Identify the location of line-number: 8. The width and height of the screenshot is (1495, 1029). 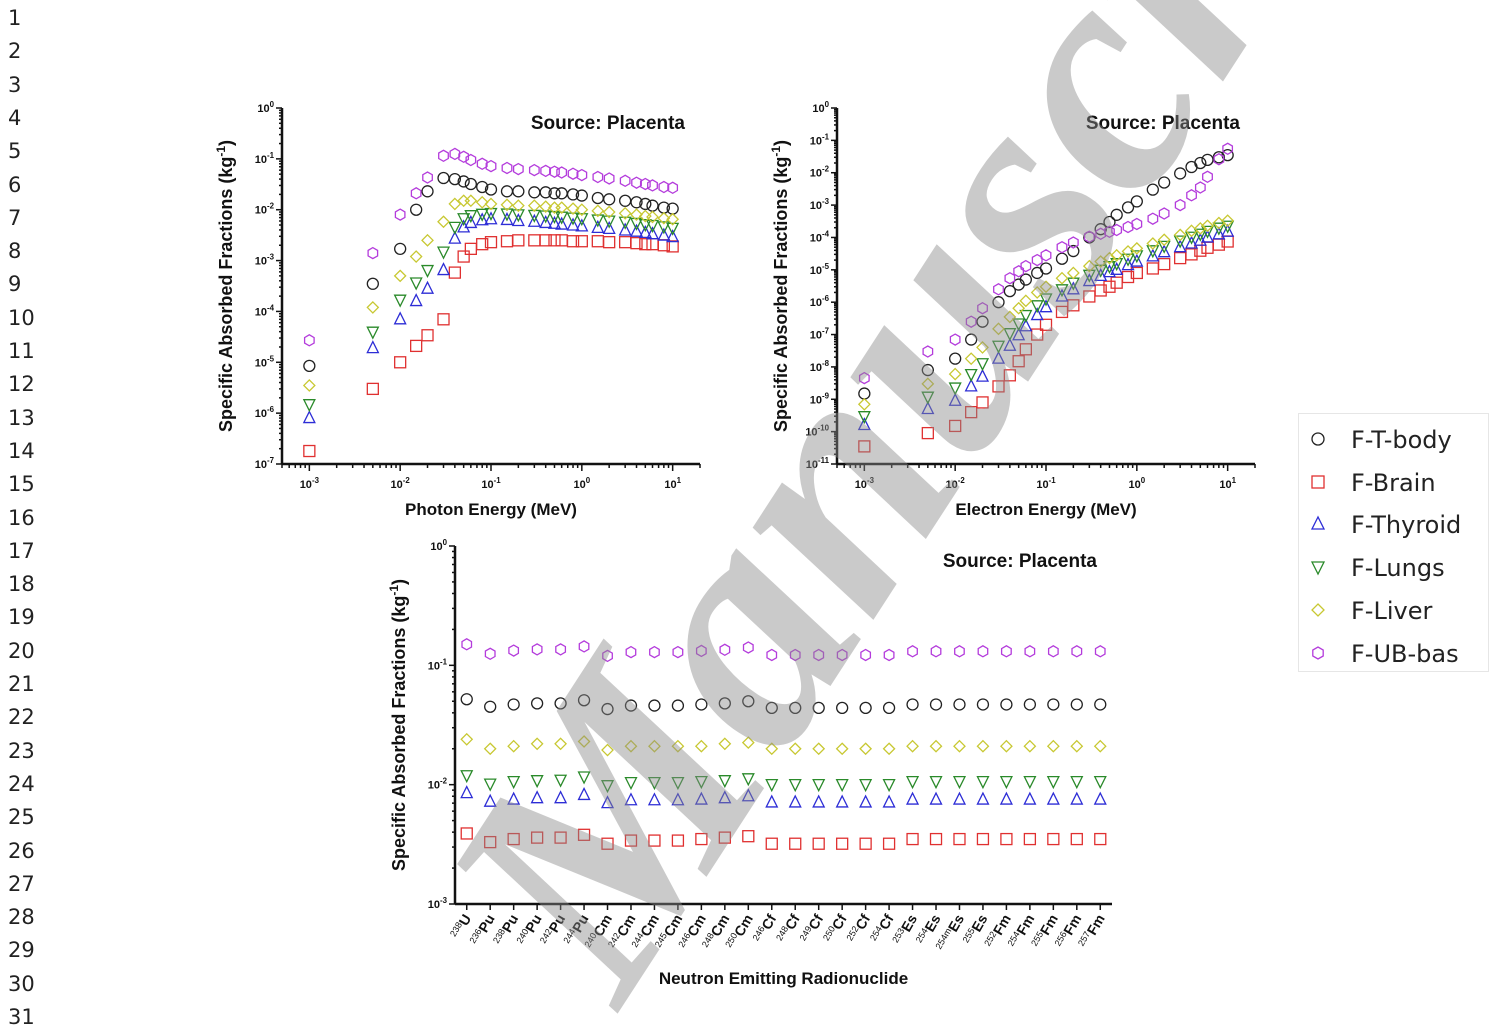
(15, 251).